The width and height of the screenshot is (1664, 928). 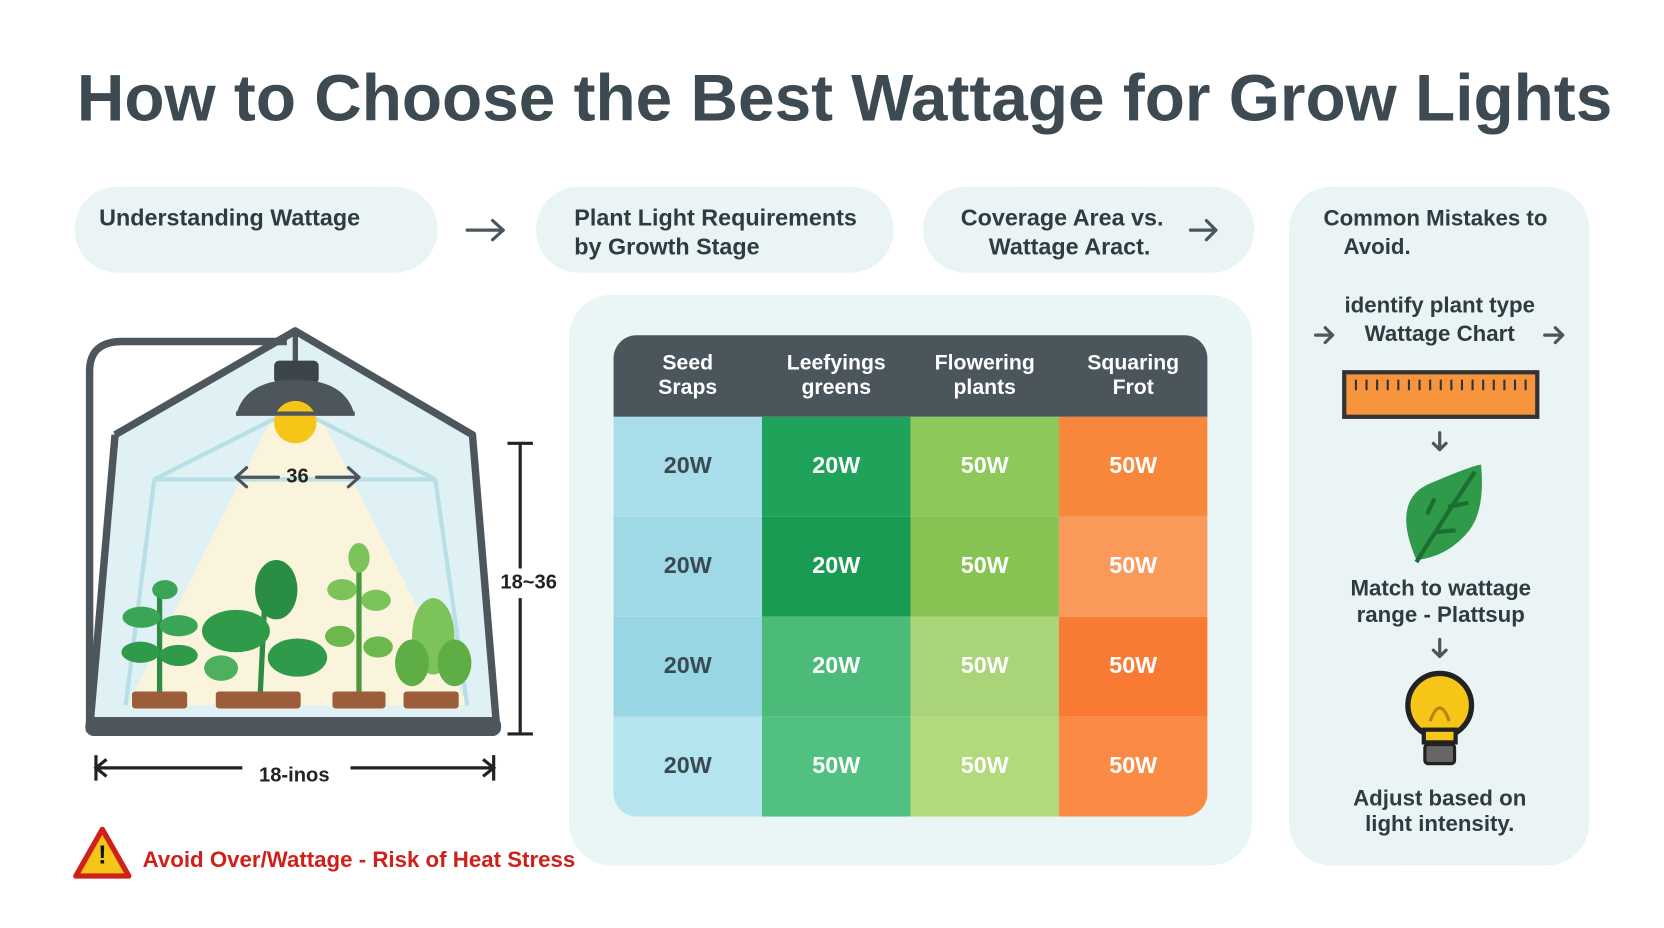 I want to click on ruler-icon, so click(x=1441, y=394).